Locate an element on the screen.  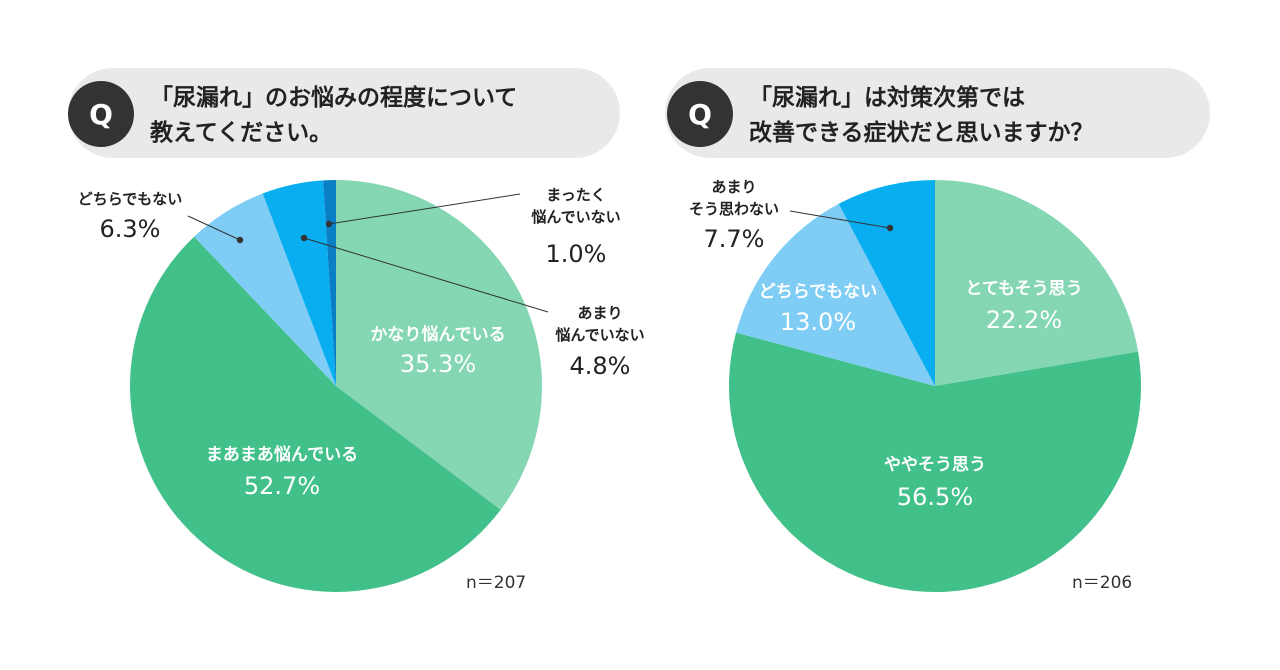
slice-value-label: 1.0% is located at coordinates (576, 254).